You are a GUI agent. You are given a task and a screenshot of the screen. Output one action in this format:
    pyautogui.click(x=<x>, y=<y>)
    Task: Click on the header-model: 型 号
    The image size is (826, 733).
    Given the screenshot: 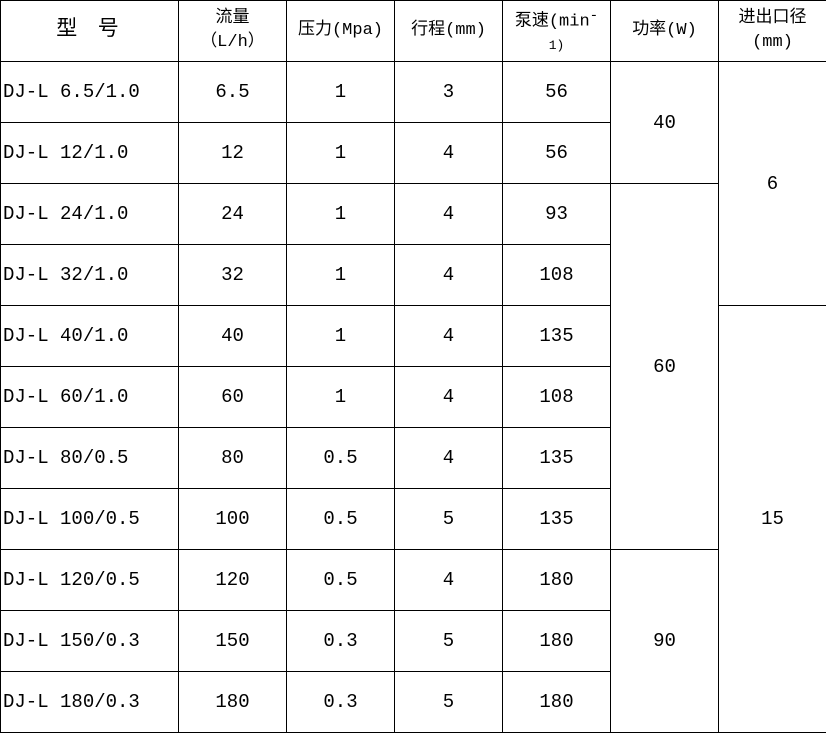 What is the action you would take?
    pyautogui.click(x=89, y=31)
    